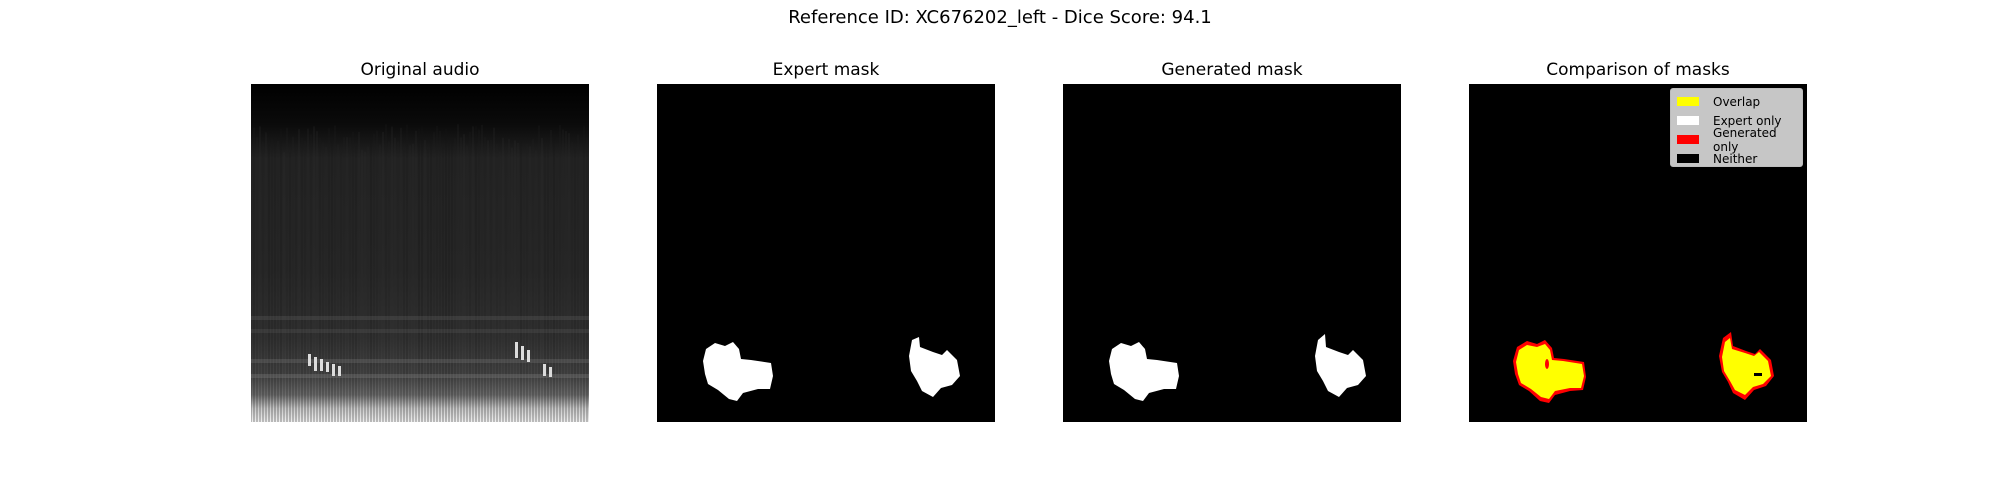 The height and width of the screenshot is (500, 2000). I want to click on expert-mask-panel, so click(826, 253).